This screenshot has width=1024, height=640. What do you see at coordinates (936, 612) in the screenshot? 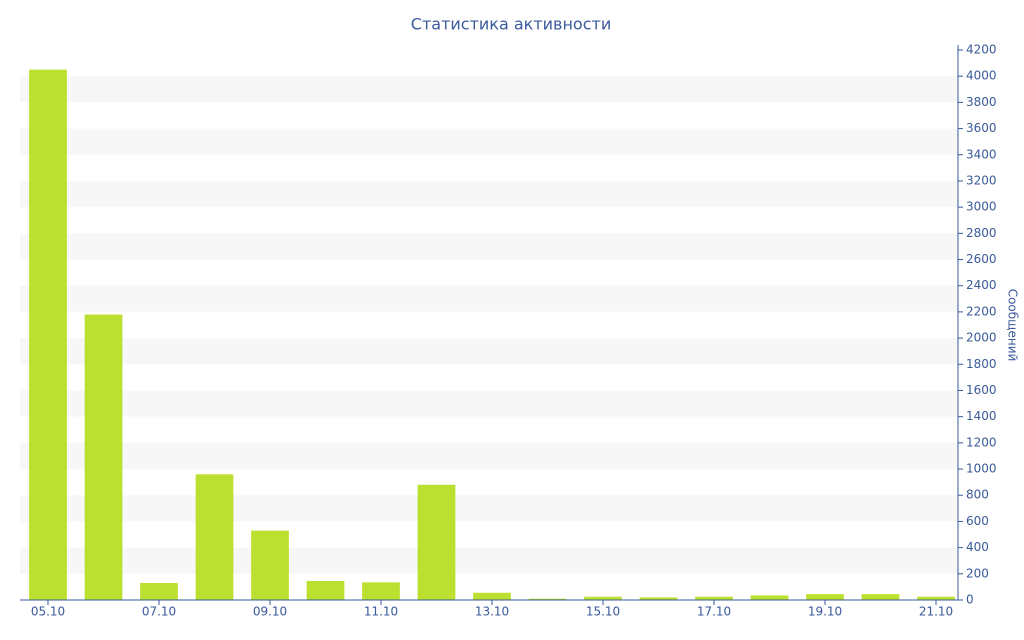
I see `x-tick-label: 21.10` at bounding box center [936, 612].